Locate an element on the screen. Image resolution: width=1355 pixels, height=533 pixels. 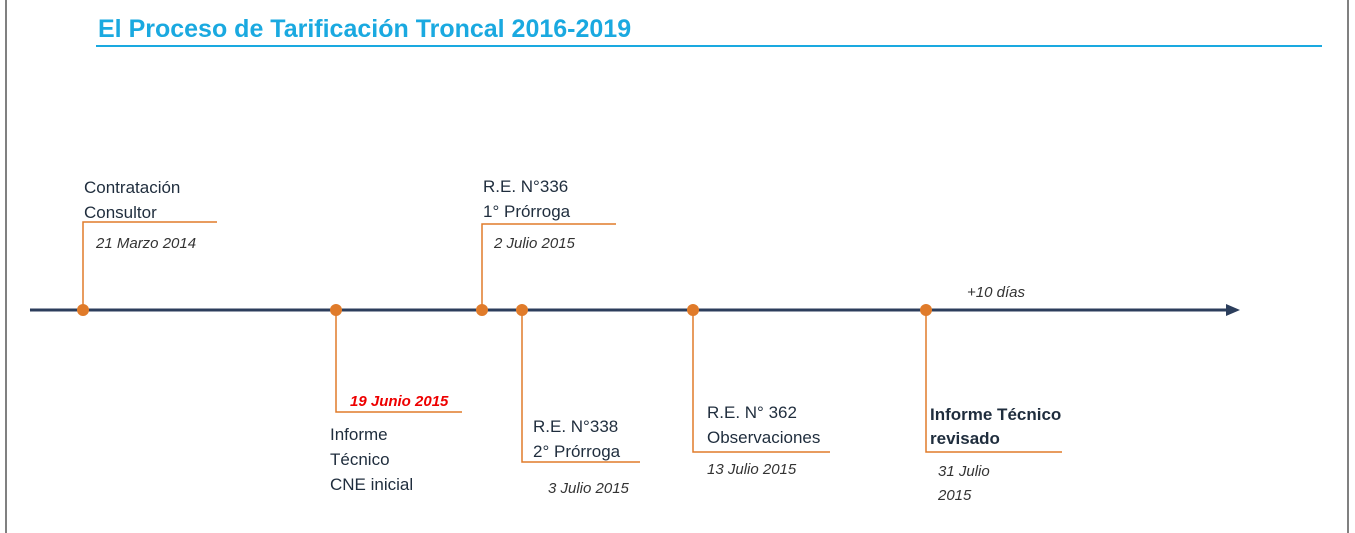
event-label: 1° Prórroga is located at coordinates (527, 211).